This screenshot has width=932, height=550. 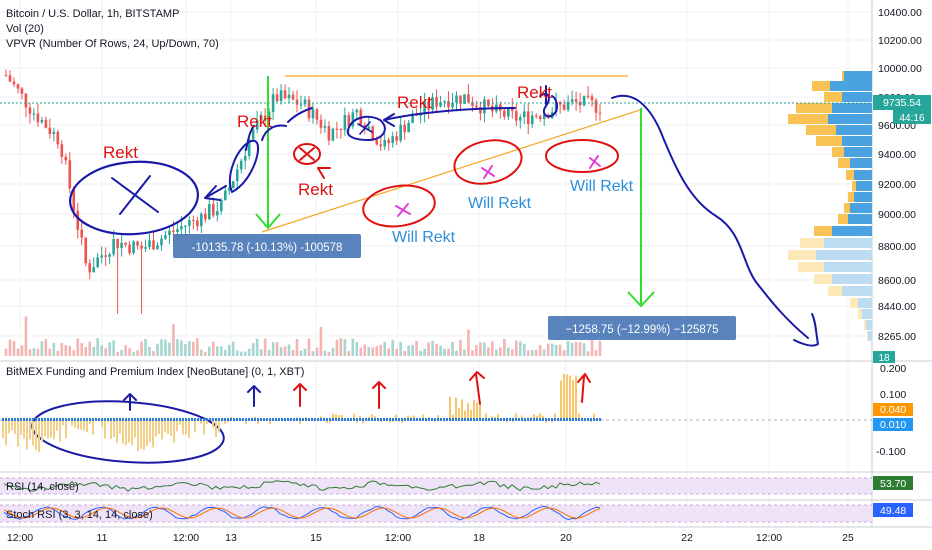 I want to click on vpvr-row-down, so click(x=854, y=130).